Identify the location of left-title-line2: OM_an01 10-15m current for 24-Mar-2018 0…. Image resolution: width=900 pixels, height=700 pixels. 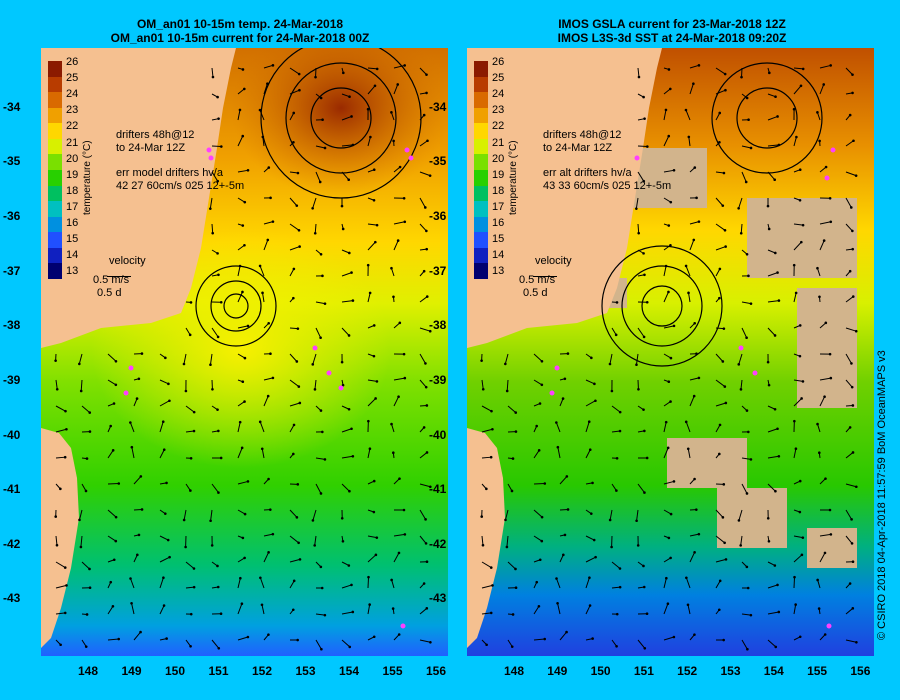
(240, 38).